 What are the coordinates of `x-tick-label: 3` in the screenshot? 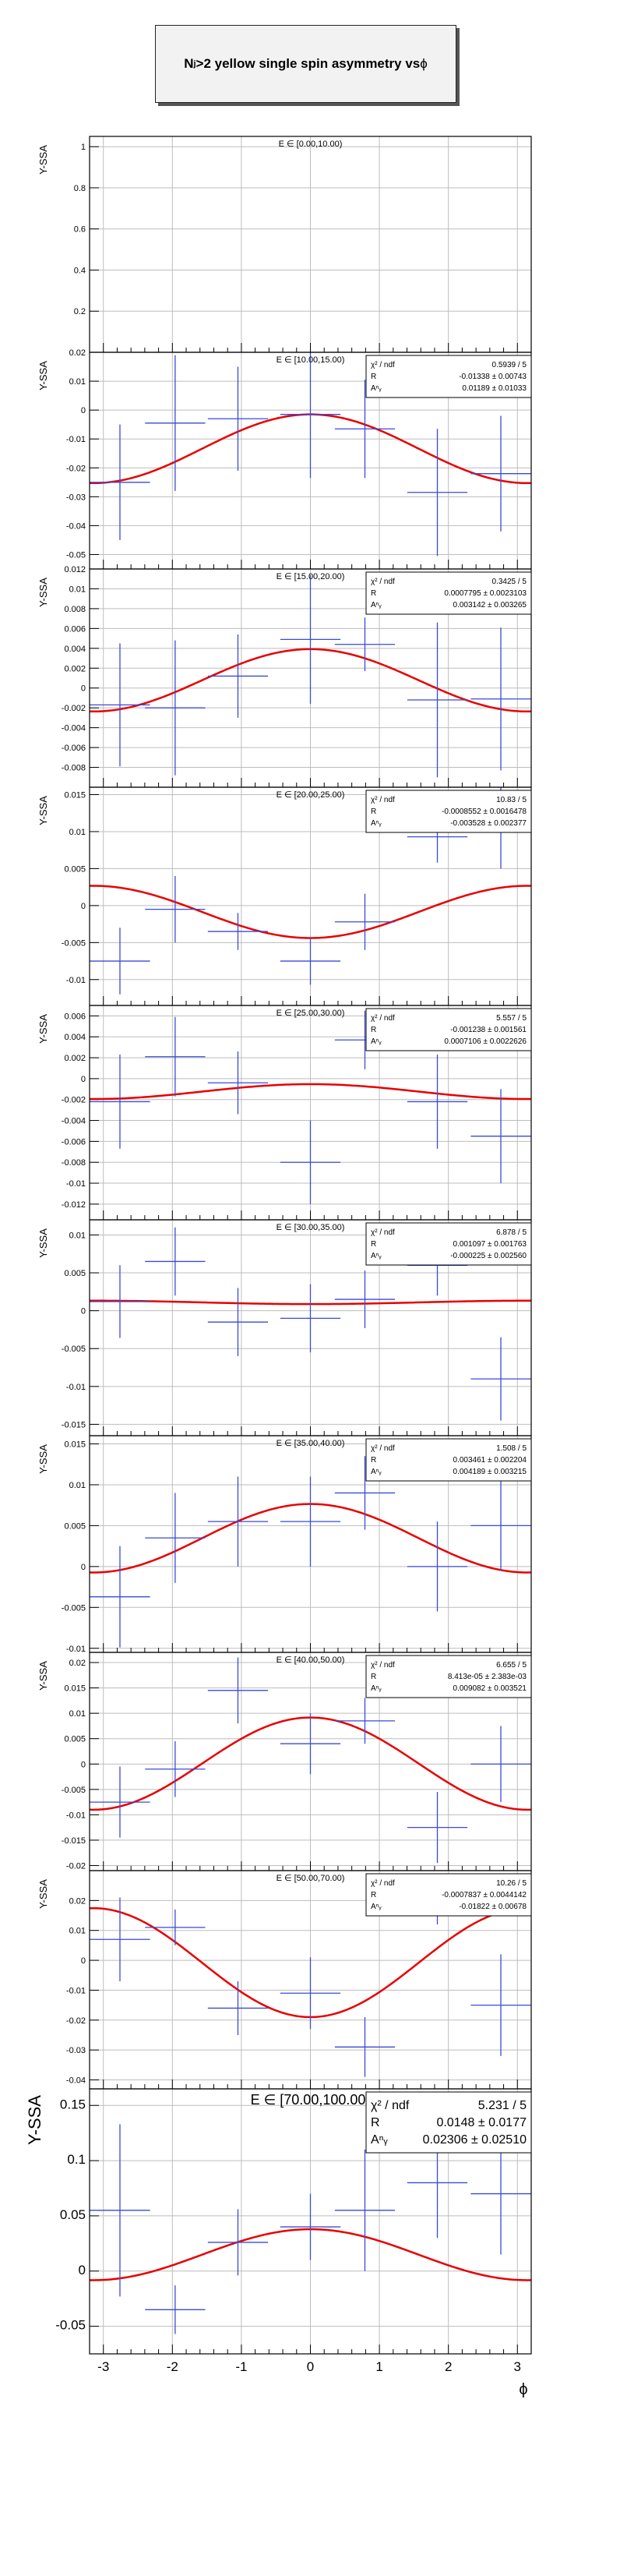 It's located at (517, 2366).